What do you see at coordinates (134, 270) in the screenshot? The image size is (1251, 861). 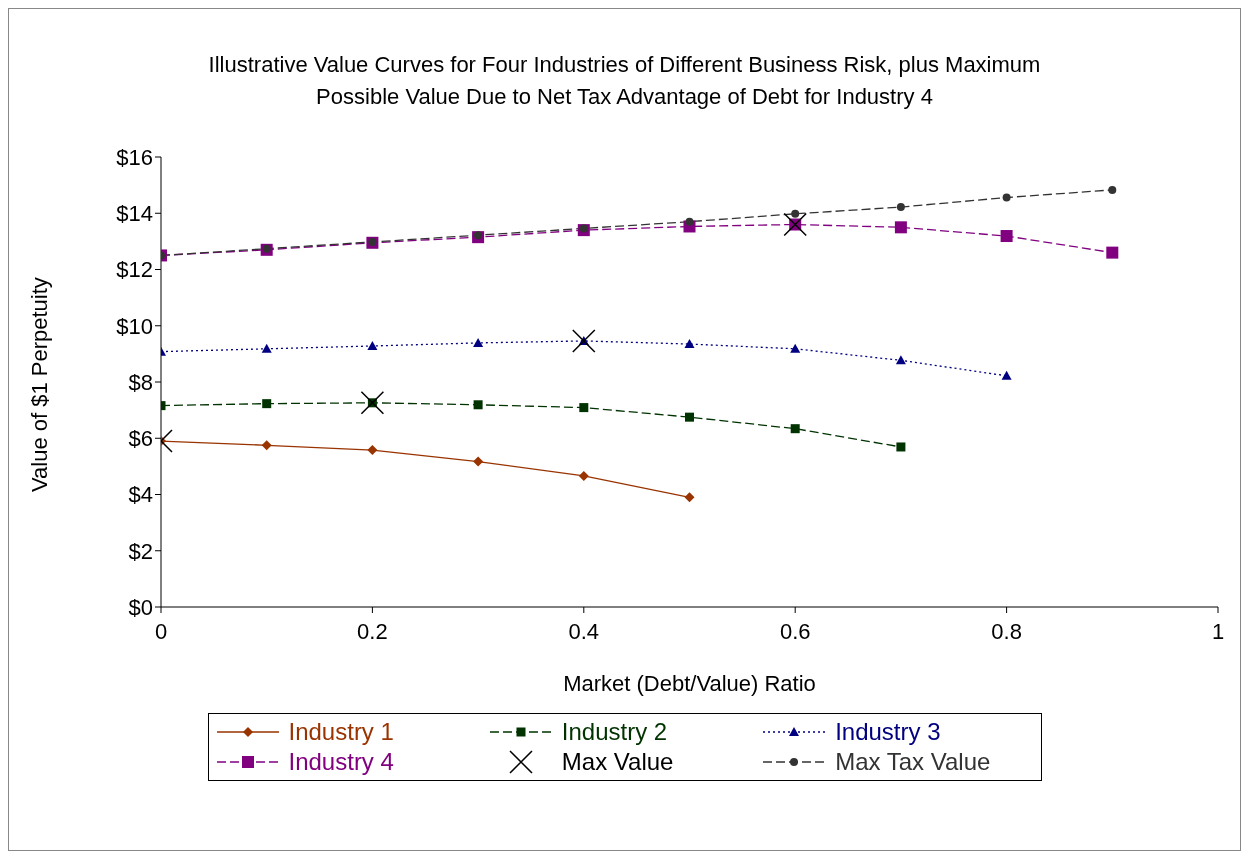 I see `y-tick-label: $12` at bounding box center [134, 270].